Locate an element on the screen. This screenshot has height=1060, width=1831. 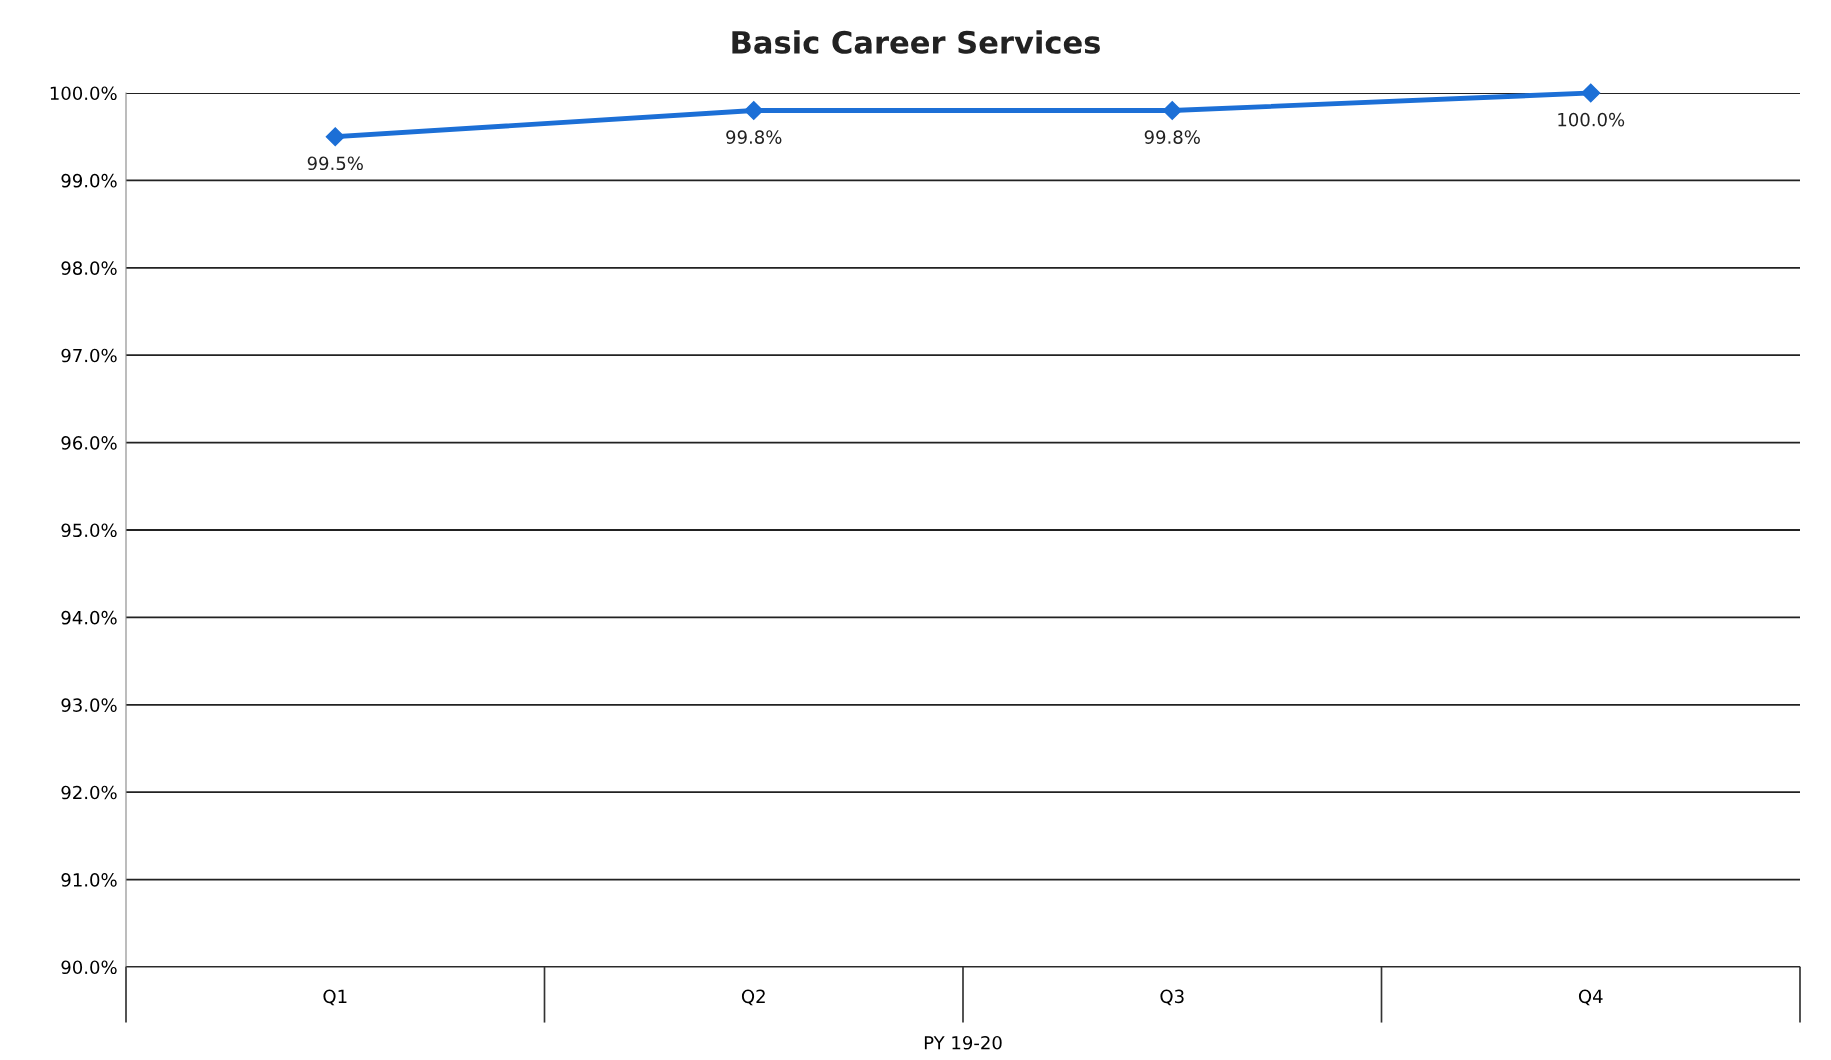
x-axis-title: PY 19-20 is located at coordinates (963, 1042).